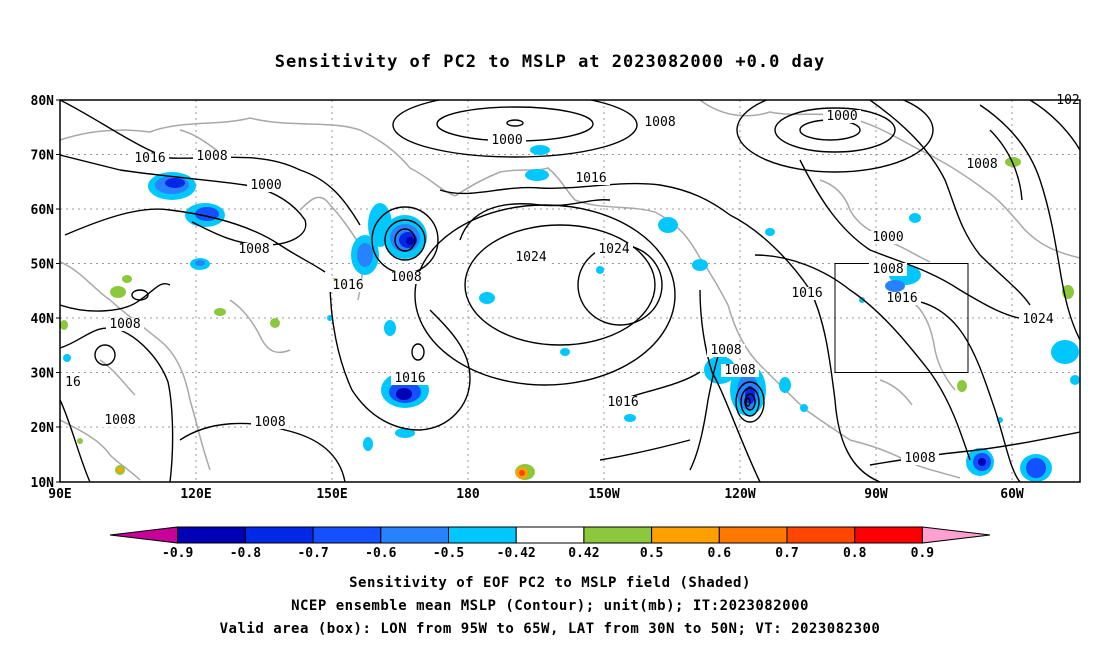 This screenshot has width=1100, height=650. Describe the element at coordinates (43, 483) in the screenshot. I see `lat-label: 10N` at that location.